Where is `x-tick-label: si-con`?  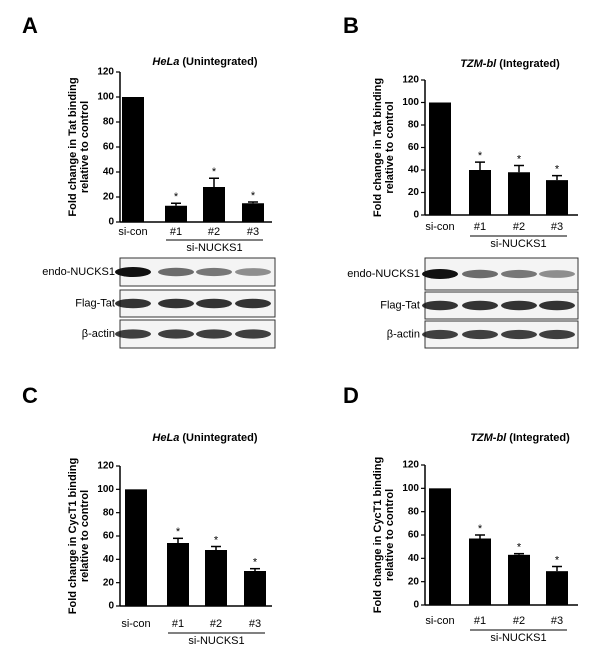
x-tick-label: si-con is located at coordinates (439, 621).